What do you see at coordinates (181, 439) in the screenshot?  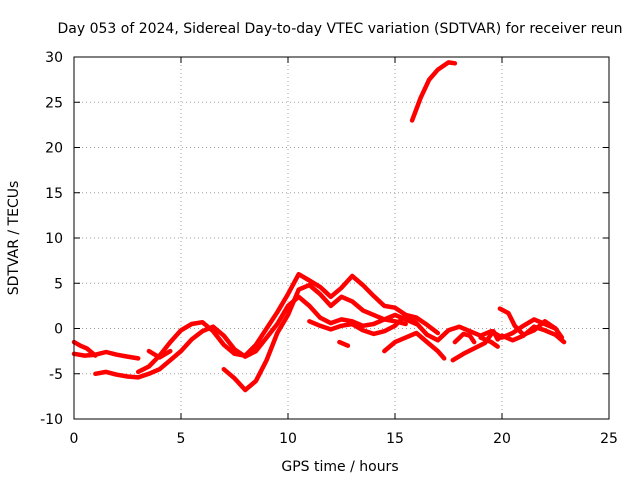 I see `x-tick-label: 5` at bounding box center [181, 439].